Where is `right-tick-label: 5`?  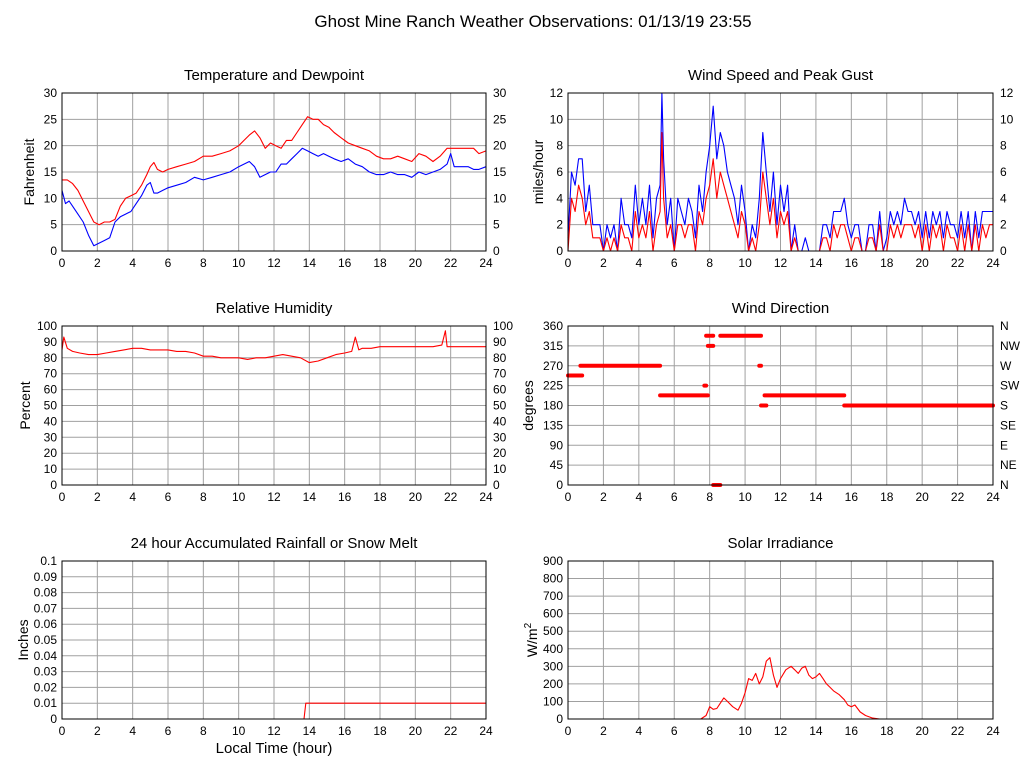 right-tick-label: 5 is located at coordinates (496, 225).